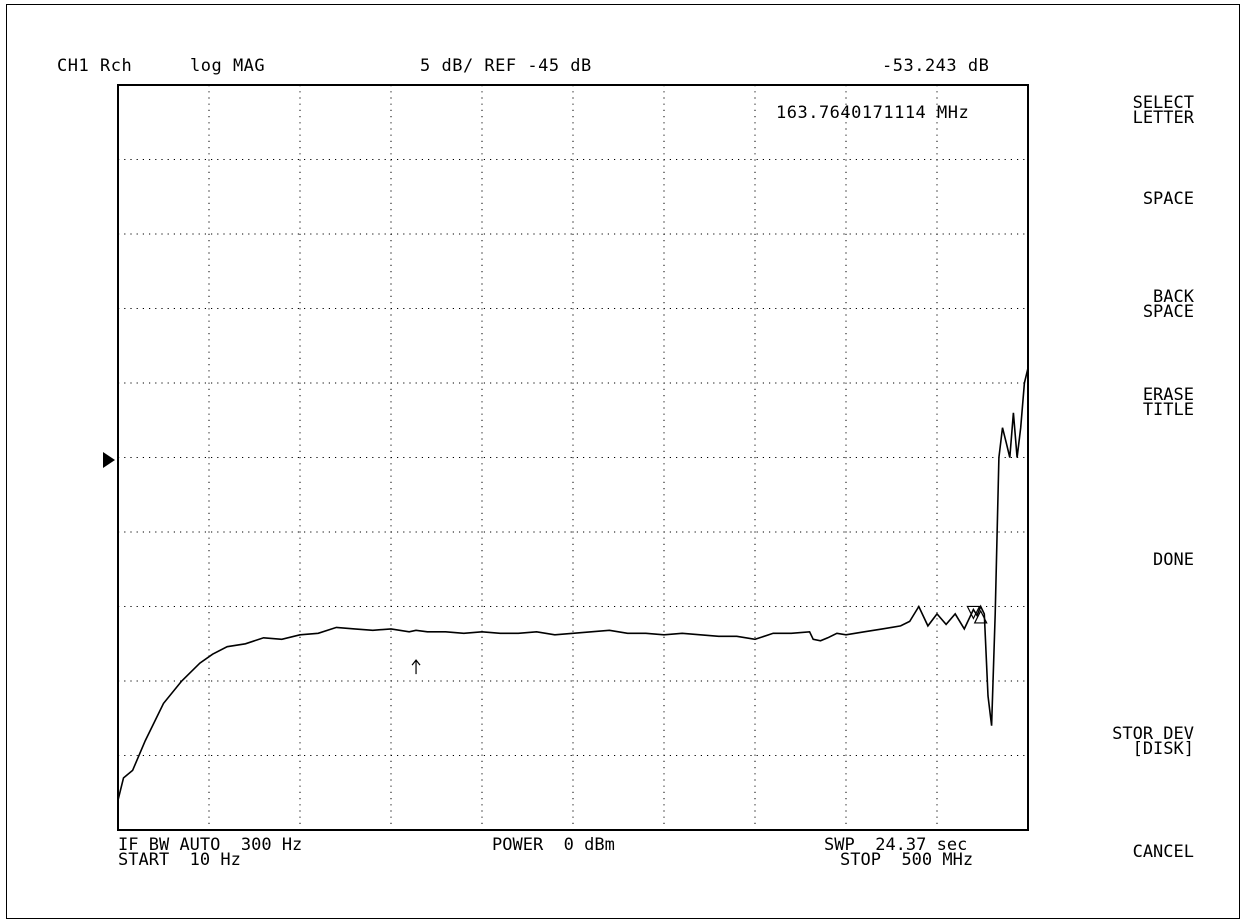  Describe the element at coordinates (228, 66) in the screenshot. I see `format-label: log MAG` at that location.